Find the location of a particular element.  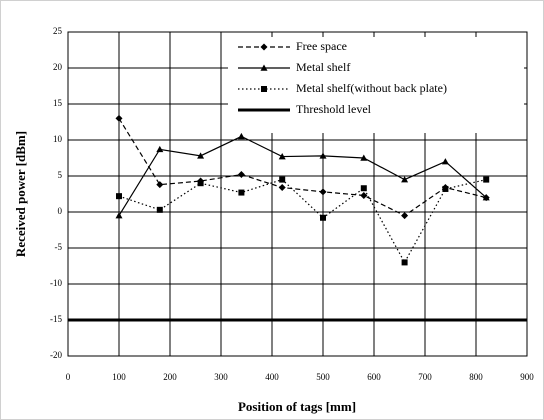

x-axis-label: Position of tags [mm] is located at coordinates (297, 406).